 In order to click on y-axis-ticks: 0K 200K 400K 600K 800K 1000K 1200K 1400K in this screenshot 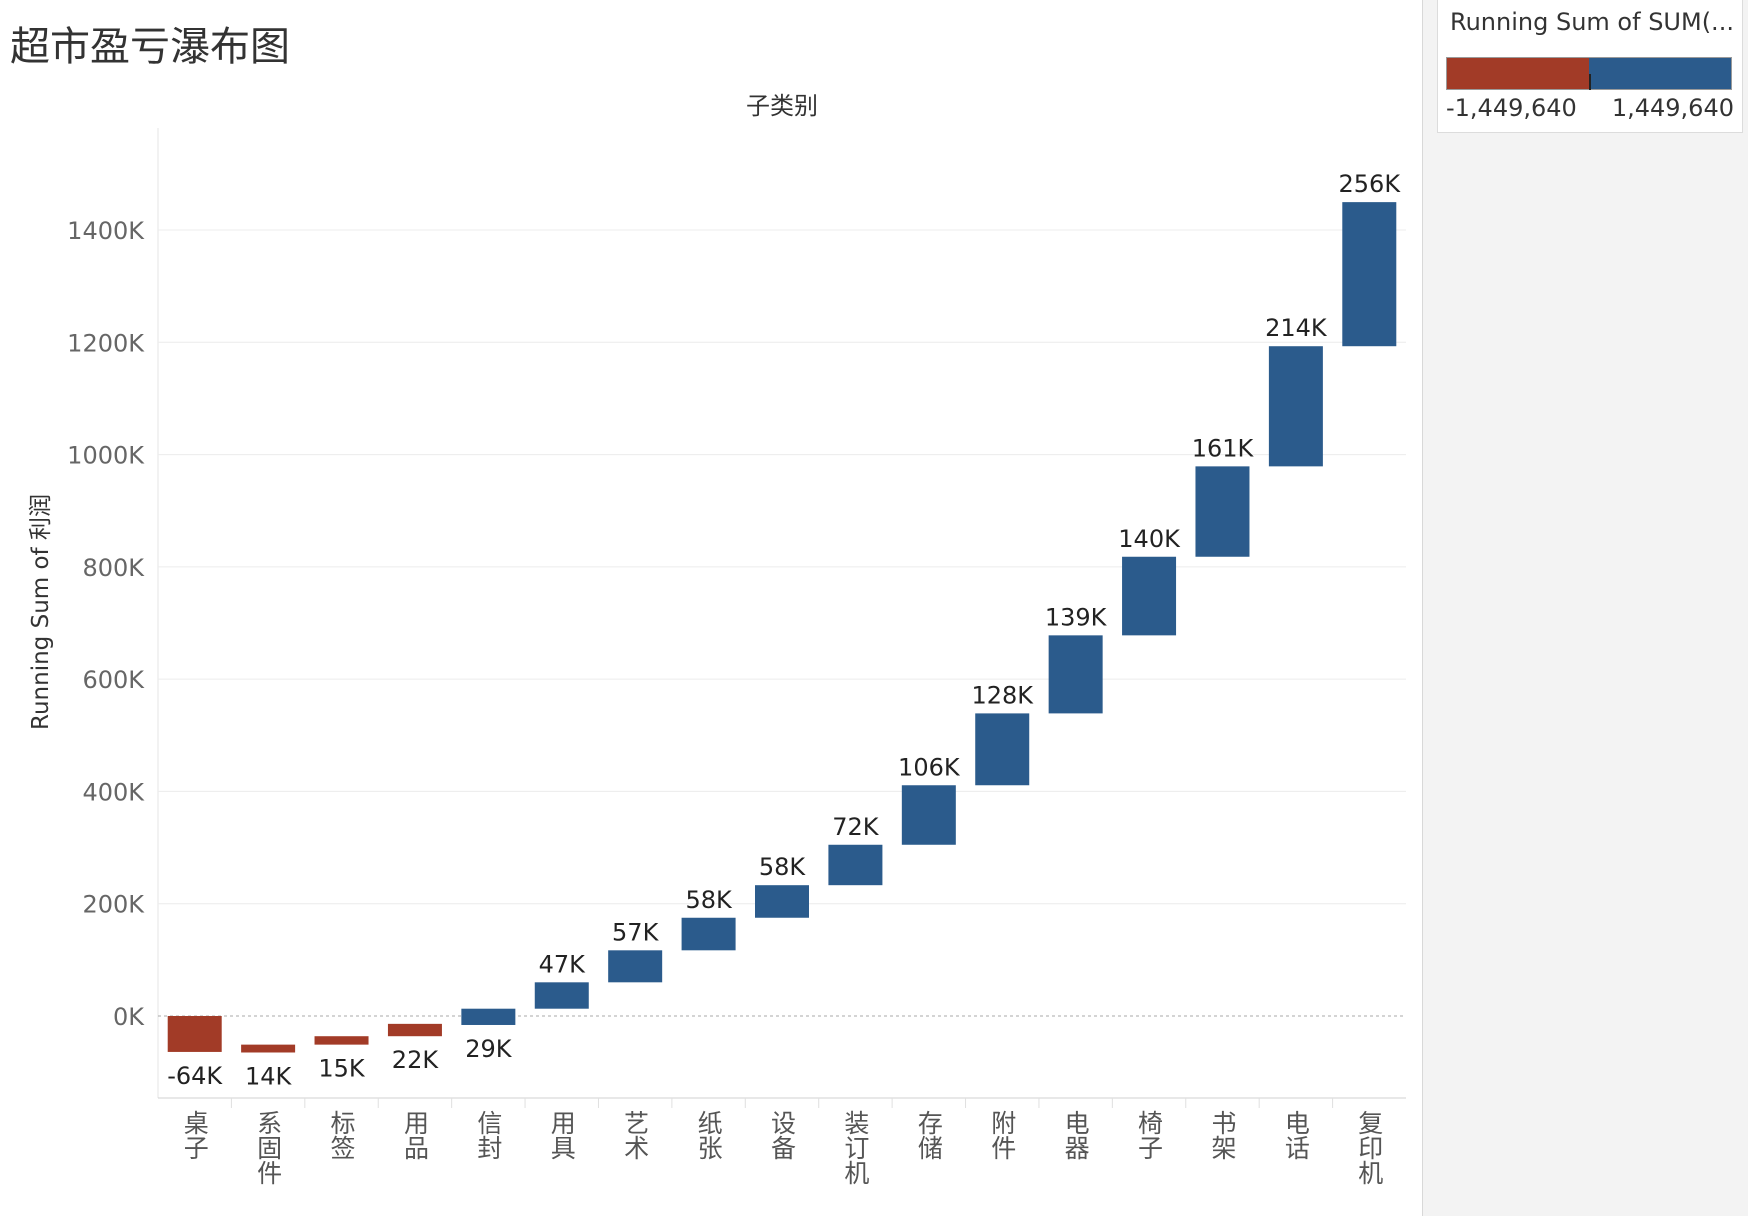, I will do `click(106, 624)`.